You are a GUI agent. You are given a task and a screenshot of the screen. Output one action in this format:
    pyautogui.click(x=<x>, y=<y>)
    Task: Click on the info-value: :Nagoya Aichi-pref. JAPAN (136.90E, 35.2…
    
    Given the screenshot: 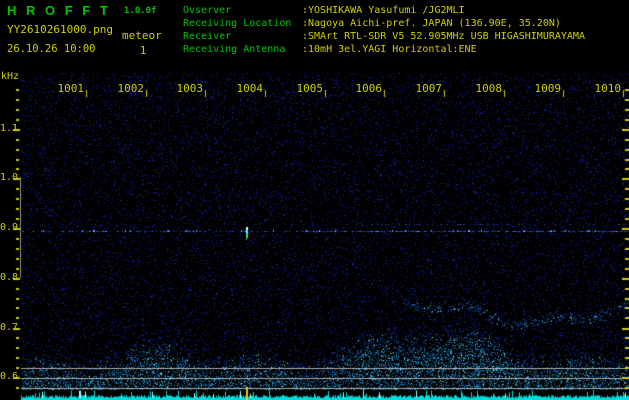 What is the action you would take?
    pyautogui.click(x=431, y=23)
    